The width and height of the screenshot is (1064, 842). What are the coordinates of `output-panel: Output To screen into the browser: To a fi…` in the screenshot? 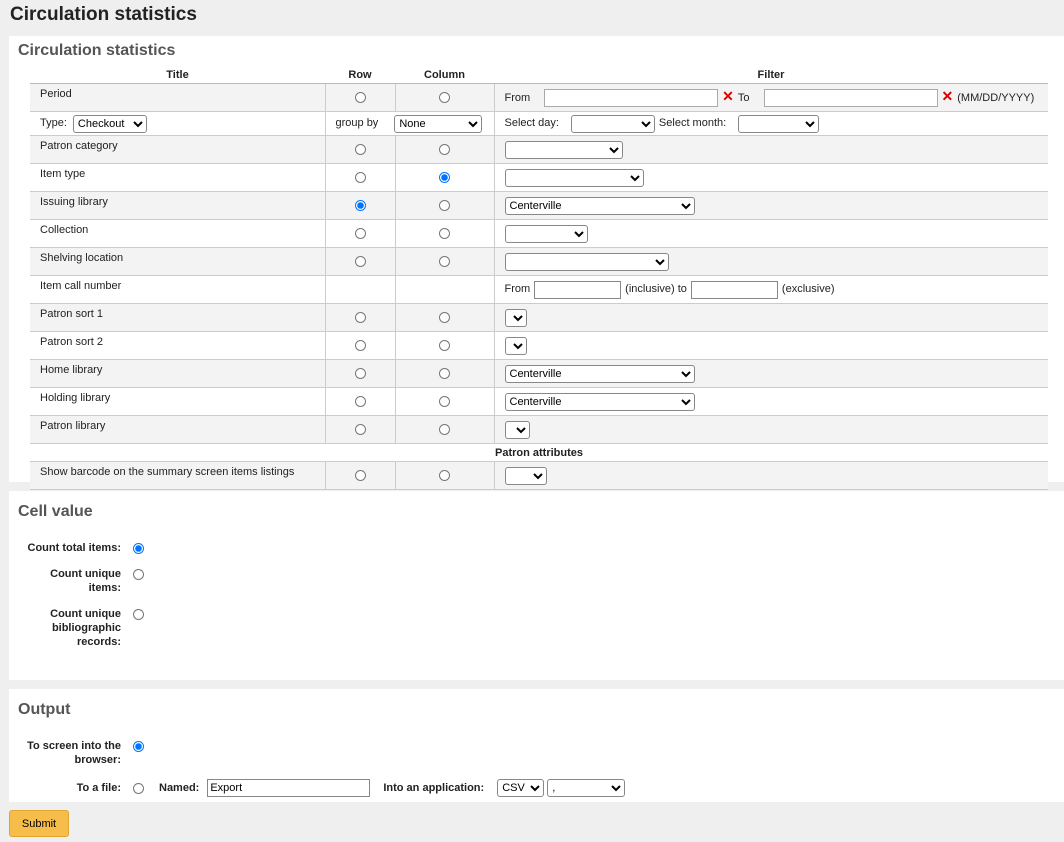 It's located at (536, 745).